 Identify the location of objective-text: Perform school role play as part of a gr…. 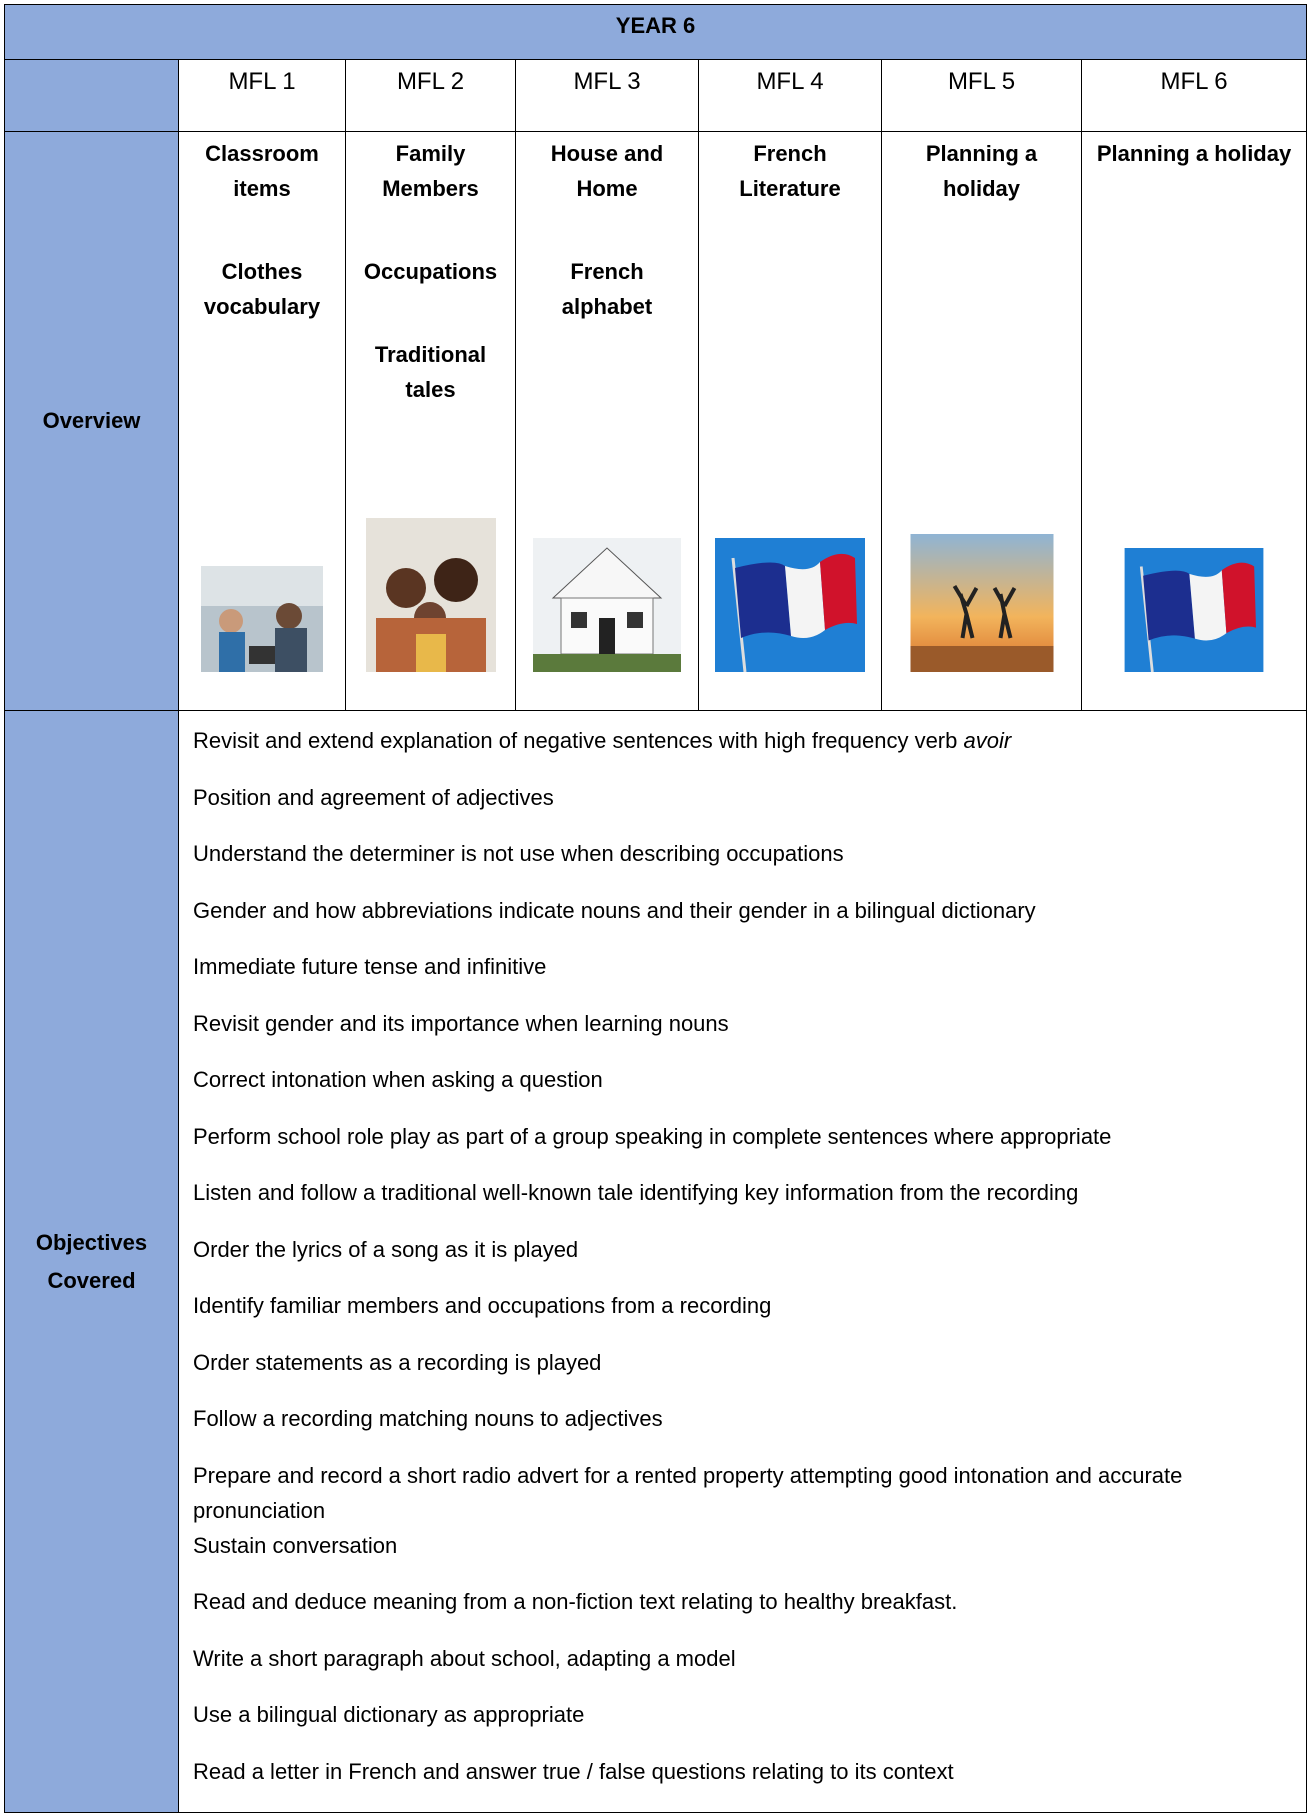
(652, 1136).